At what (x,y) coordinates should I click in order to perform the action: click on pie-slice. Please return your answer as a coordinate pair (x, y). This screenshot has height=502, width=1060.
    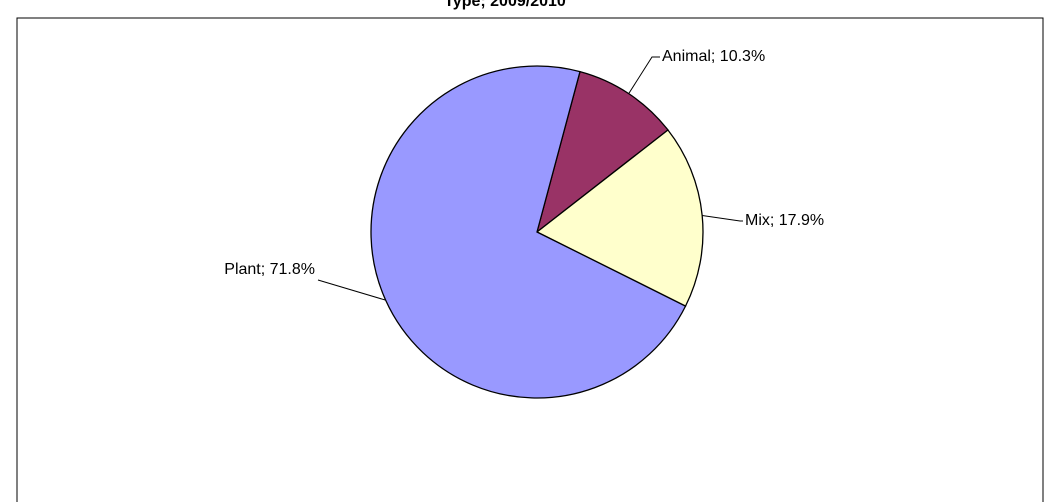
    Looking at the image, I should click on (619, 218).